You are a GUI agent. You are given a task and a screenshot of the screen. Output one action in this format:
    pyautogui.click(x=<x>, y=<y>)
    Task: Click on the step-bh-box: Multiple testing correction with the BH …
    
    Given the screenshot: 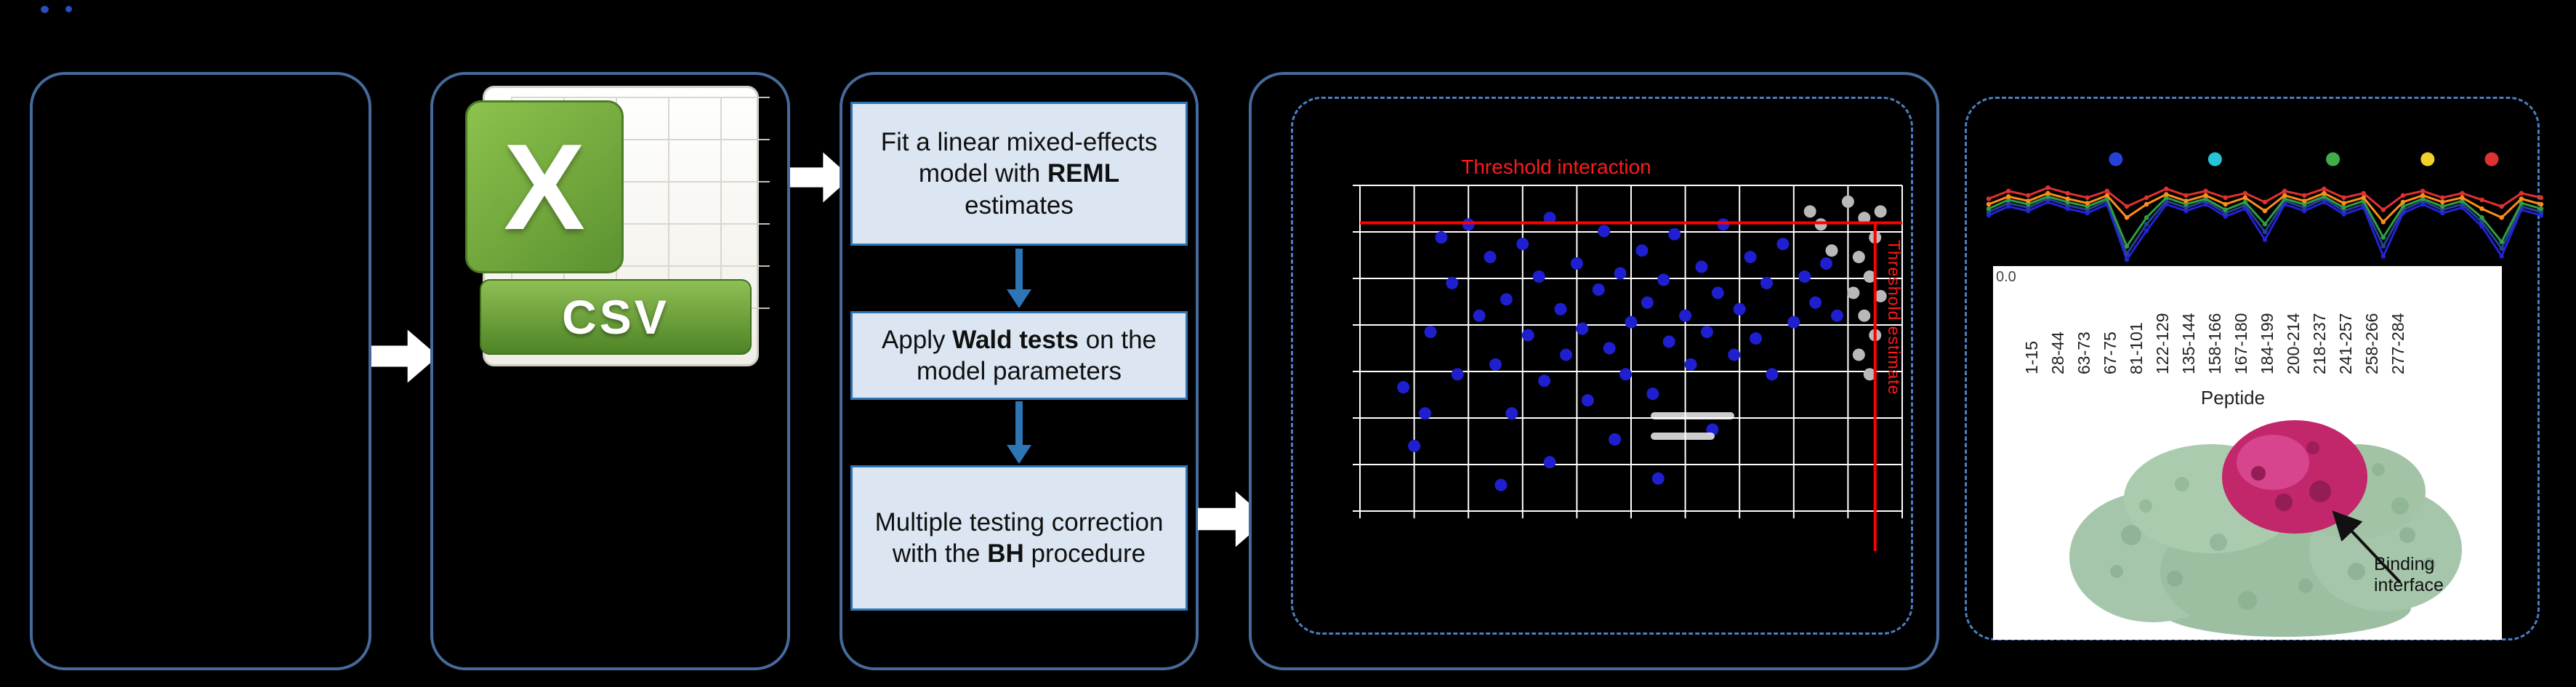 What is the action you would take?
    pyautogui.click(x=1019, y=538)
    